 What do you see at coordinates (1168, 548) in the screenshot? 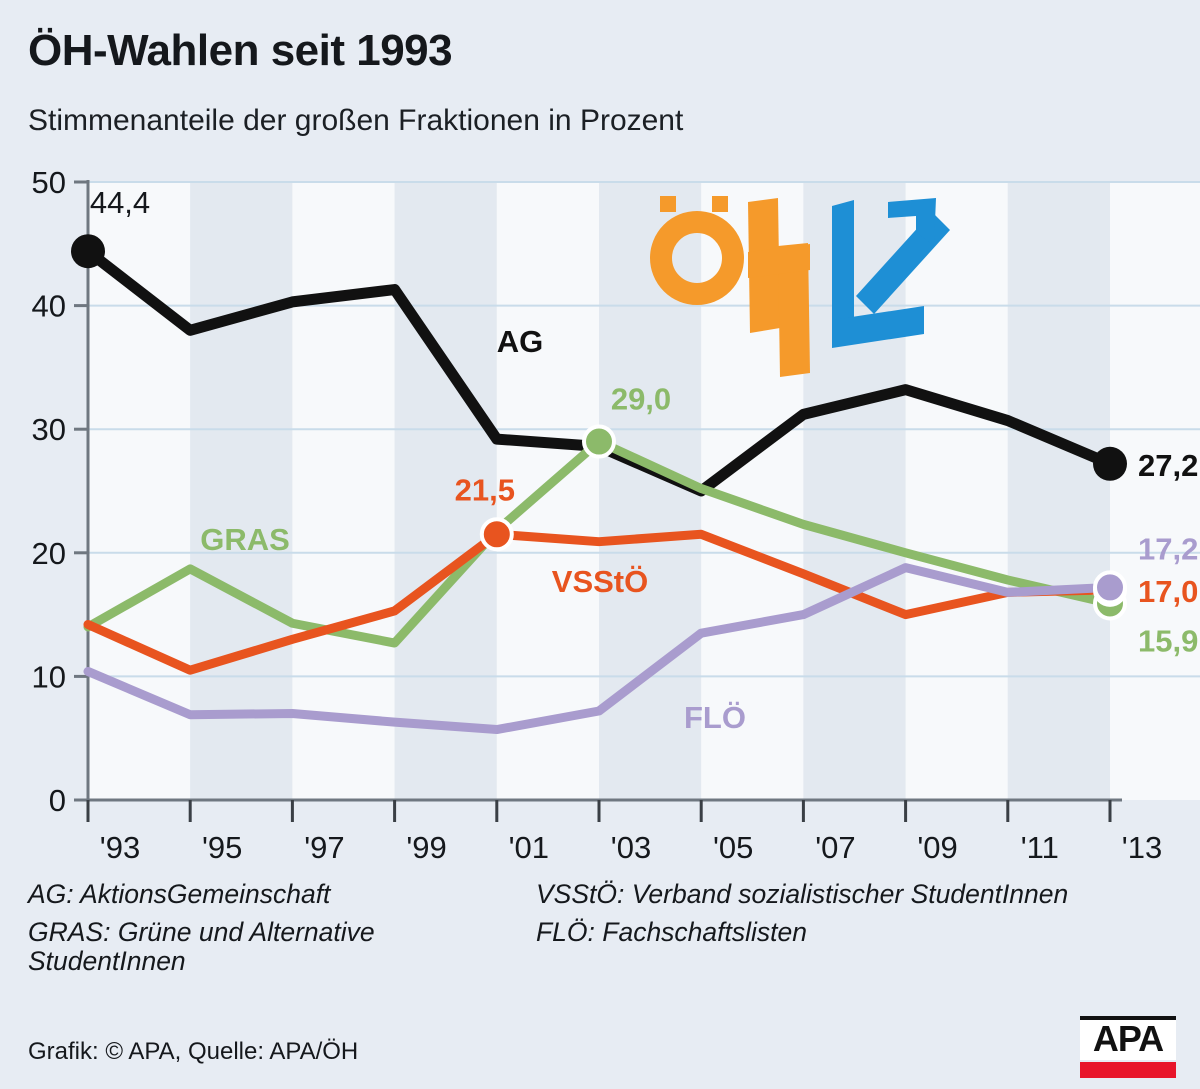
I see `data-point-label: 17,2` at bounding box center [1168, 548].